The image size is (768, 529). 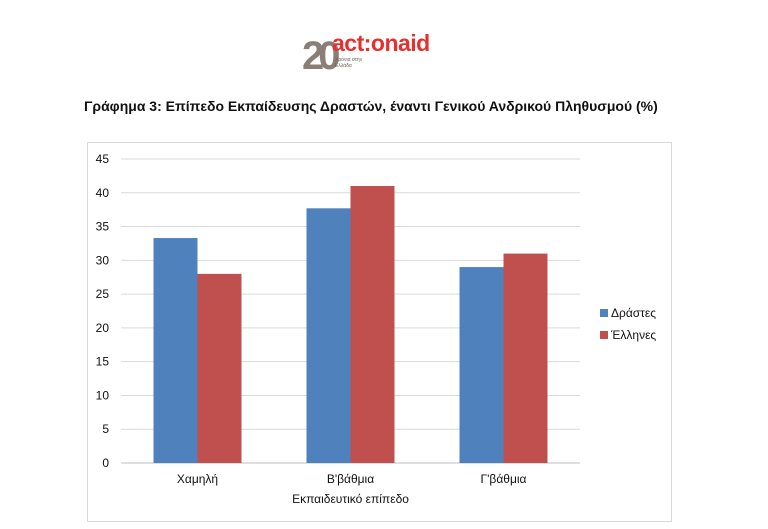 What do you see at coordinates (633, 313) in the screenshot?
I see `legend-label: Δράστες` at bounding box center [633, 313].